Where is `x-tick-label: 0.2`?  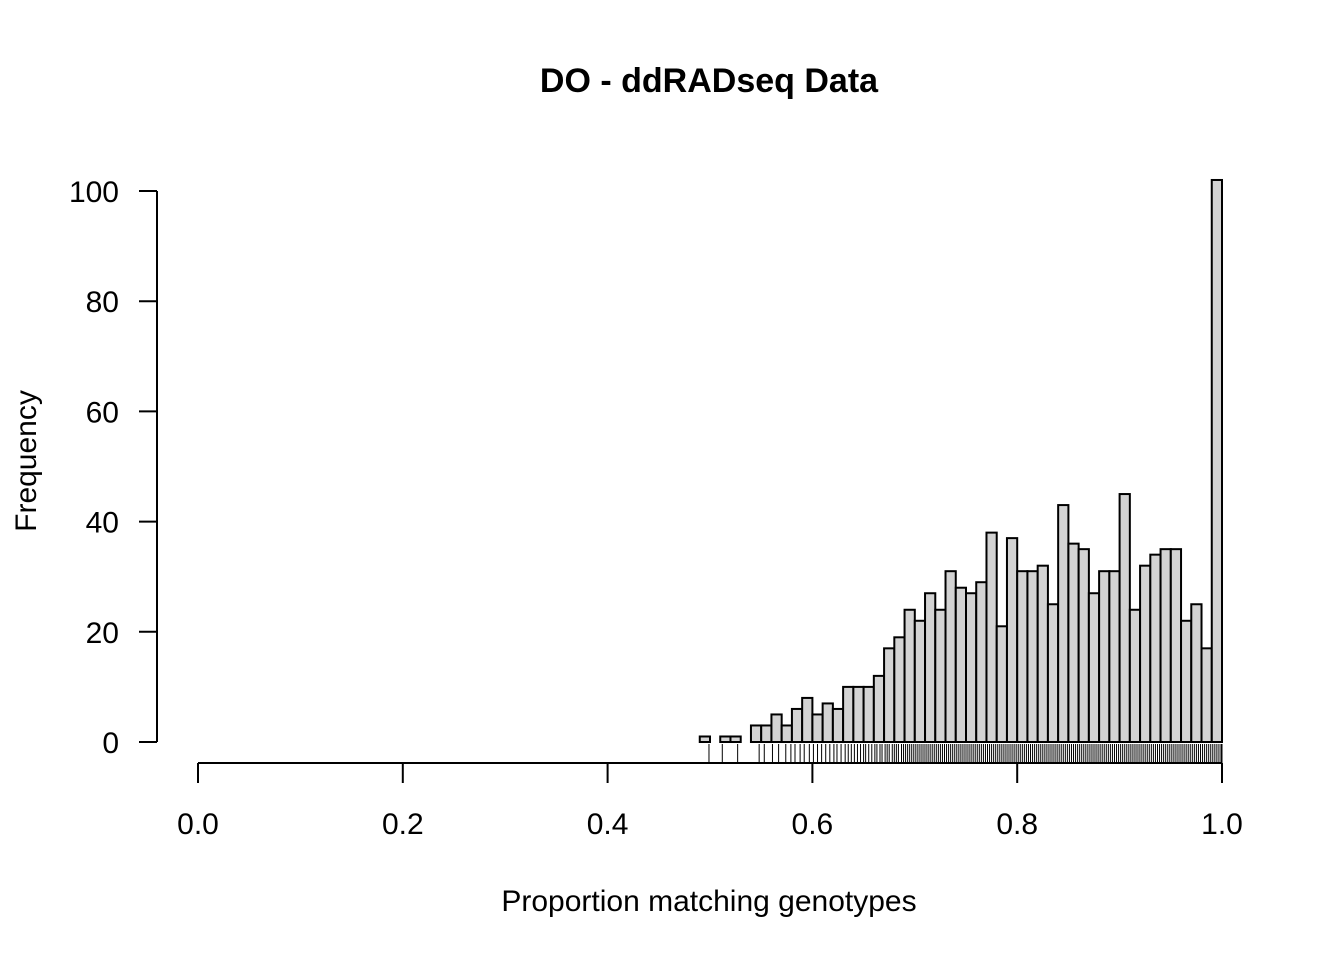 x-tick-label: 0.2 is located at coordinates (403, 824).